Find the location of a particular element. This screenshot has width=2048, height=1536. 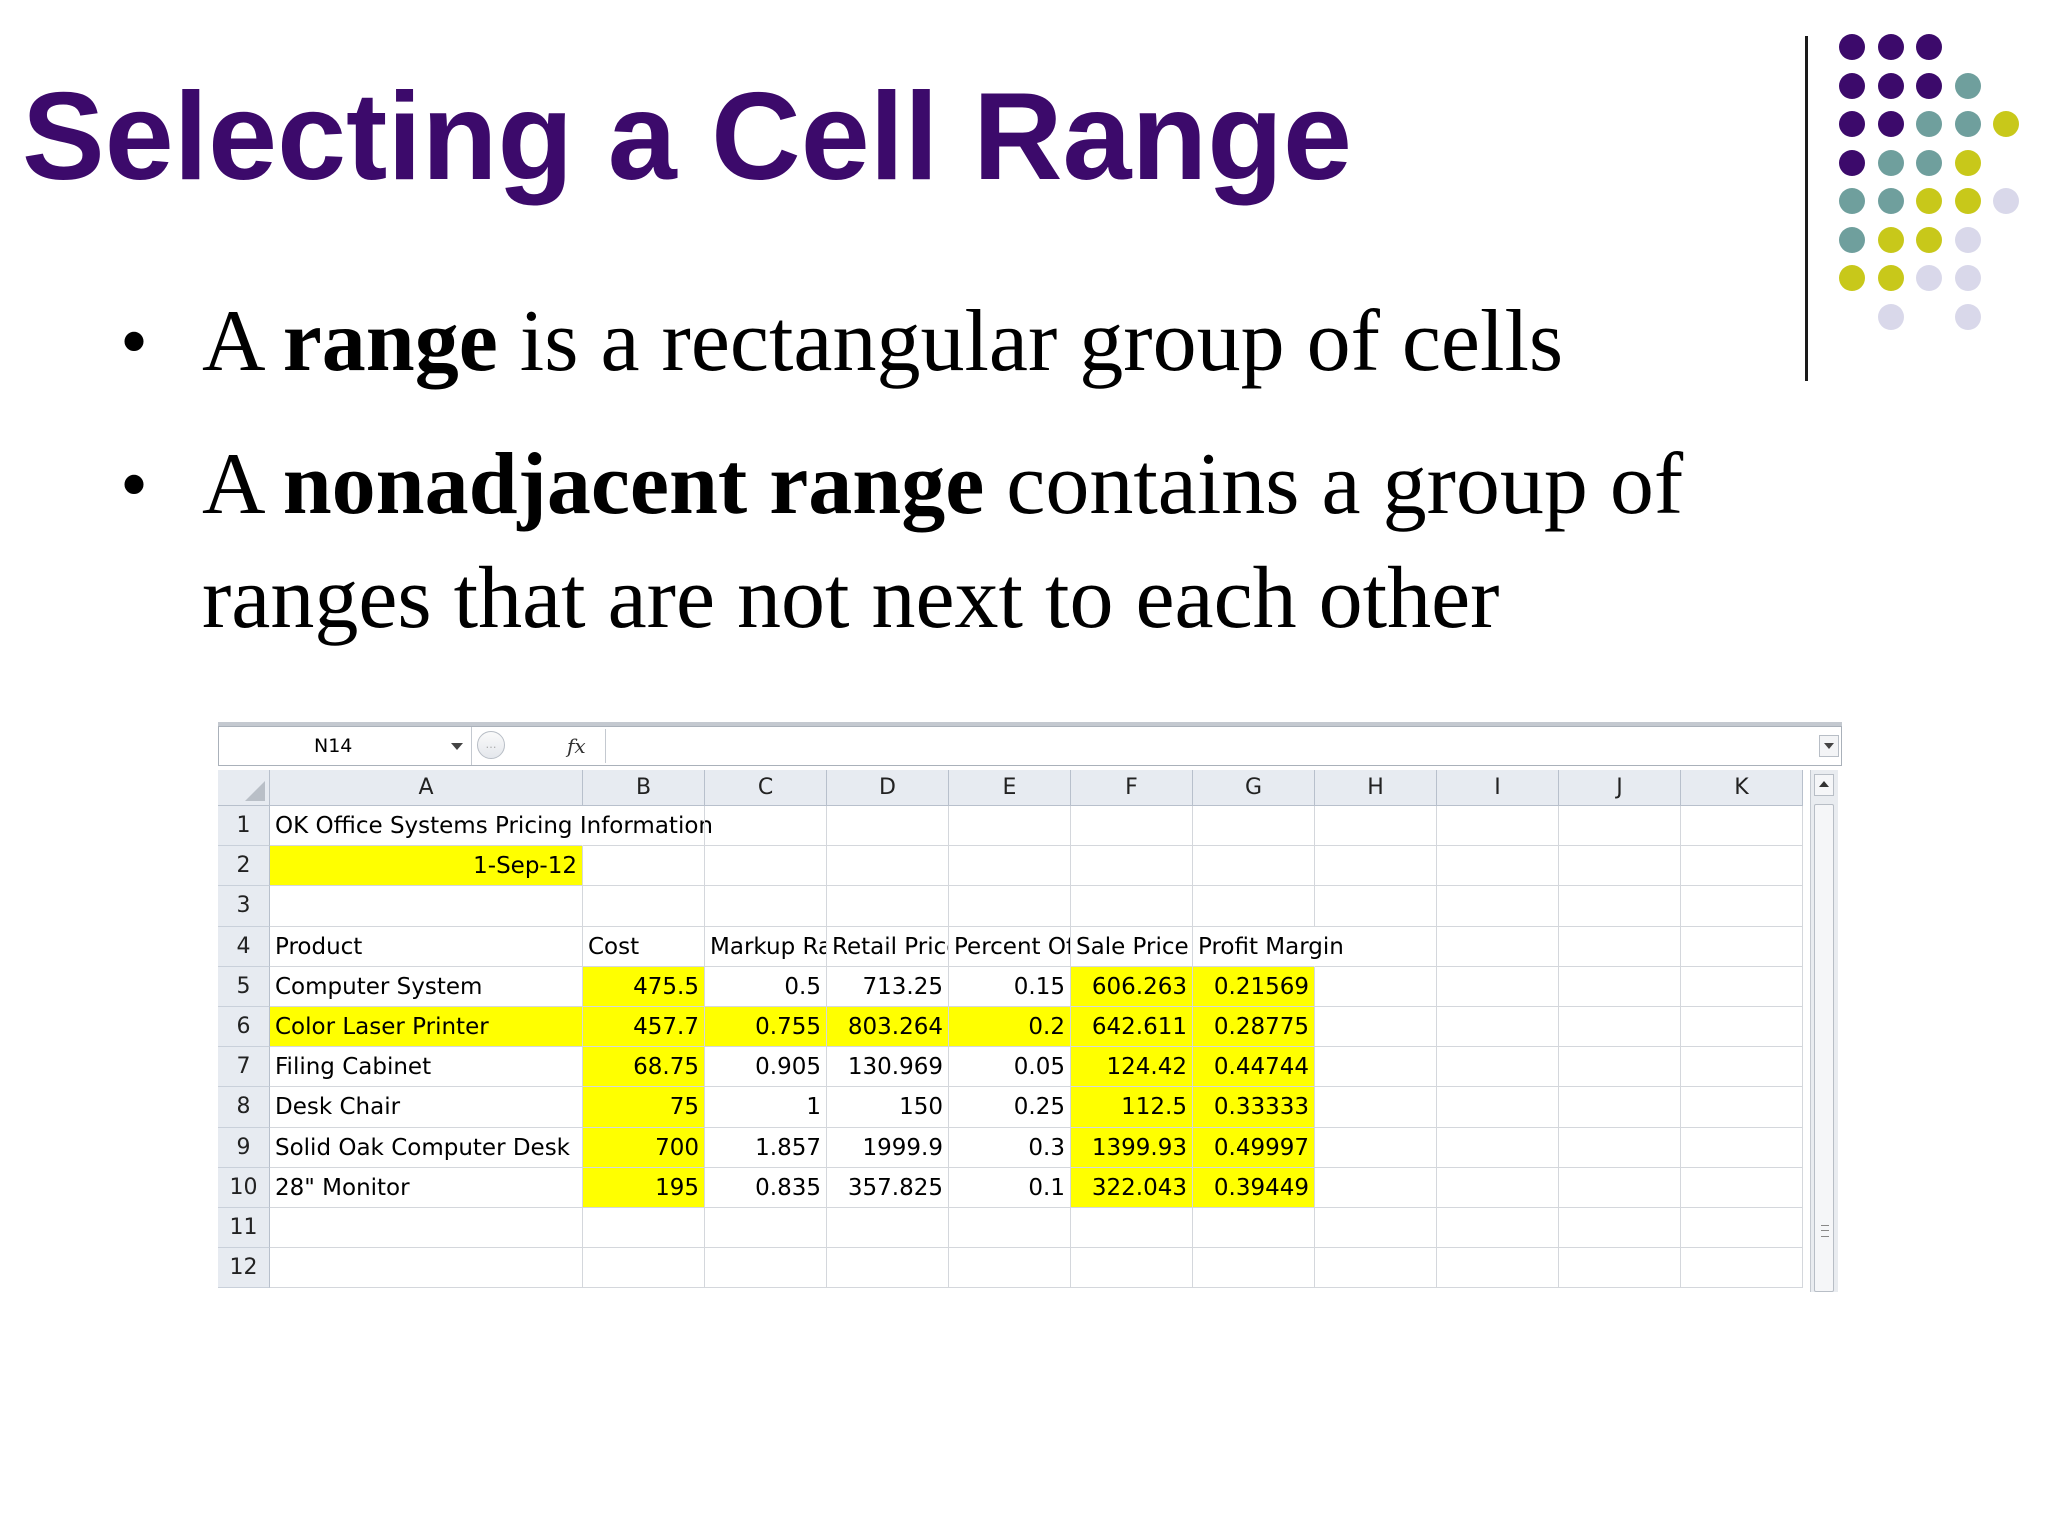

cell-f8: 112.5 is located at coordinates (1132, 1107).